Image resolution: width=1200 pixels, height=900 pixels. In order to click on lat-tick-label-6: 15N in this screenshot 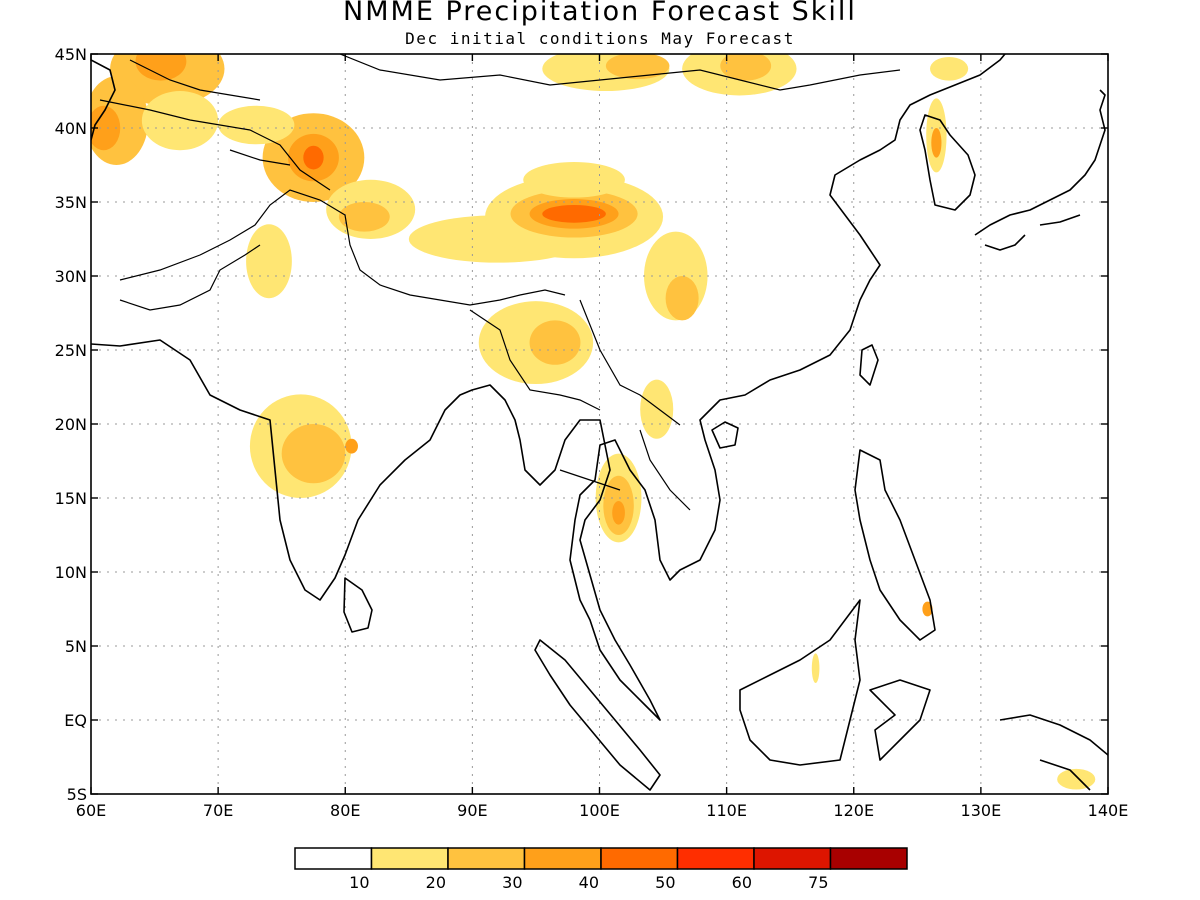, I will do `click(71, 498)`.